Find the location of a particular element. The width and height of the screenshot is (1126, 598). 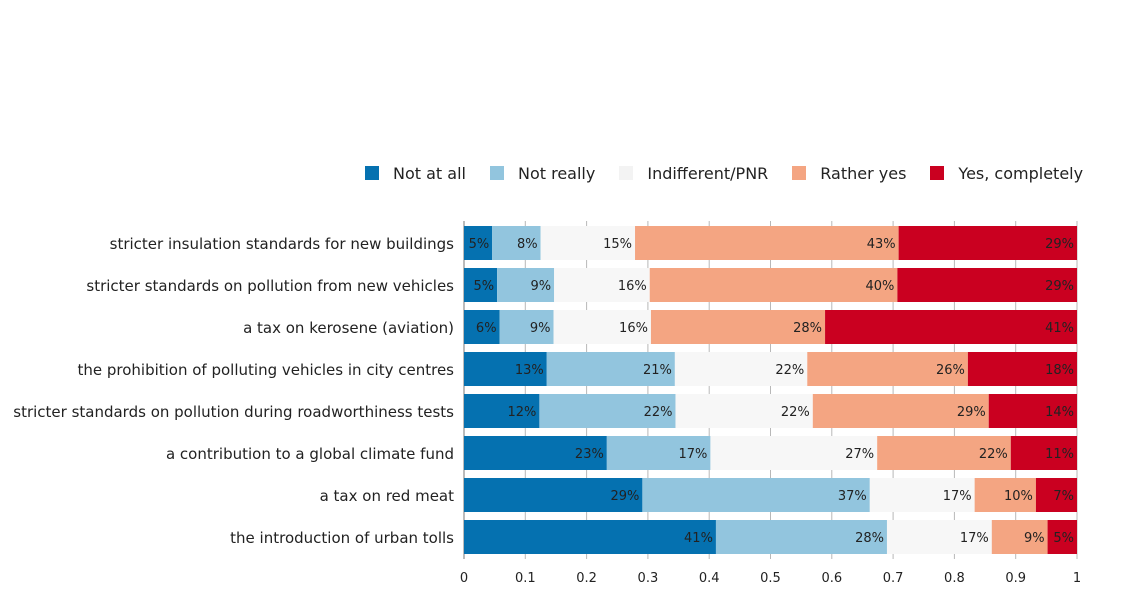

legend-item: Yes, completely is located at coordinates (1006, 173).